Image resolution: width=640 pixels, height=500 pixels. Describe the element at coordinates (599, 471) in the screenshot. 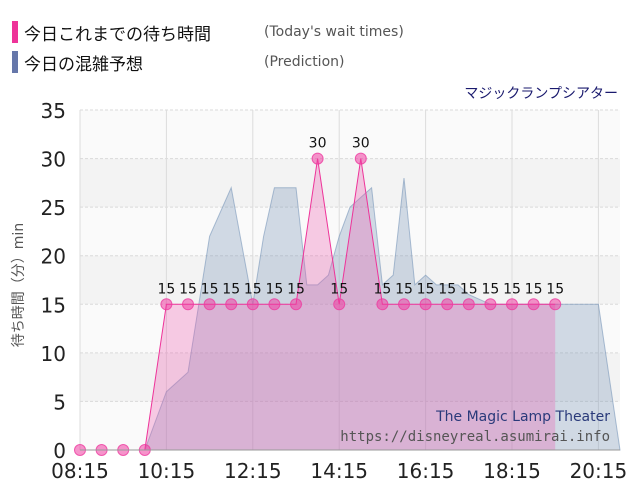

I see `x-tick-label: 20:15` at that location.